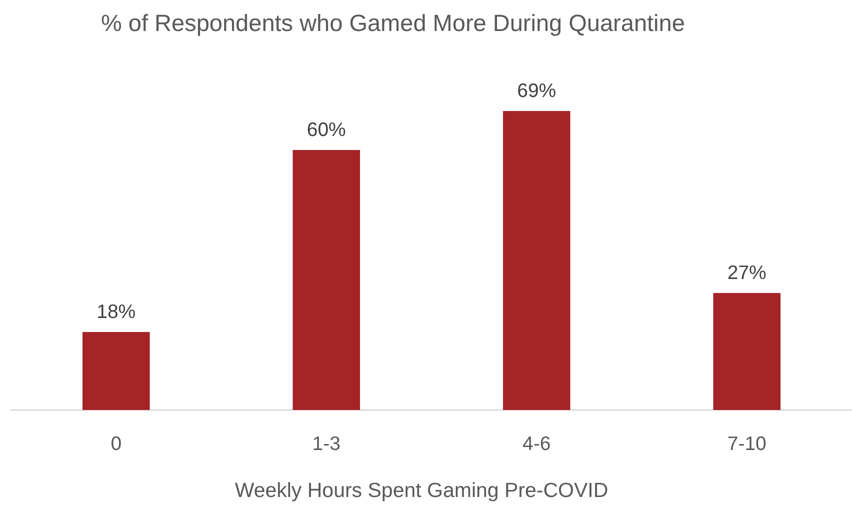  I want to click on data-label: 27%, so click(746, 273).